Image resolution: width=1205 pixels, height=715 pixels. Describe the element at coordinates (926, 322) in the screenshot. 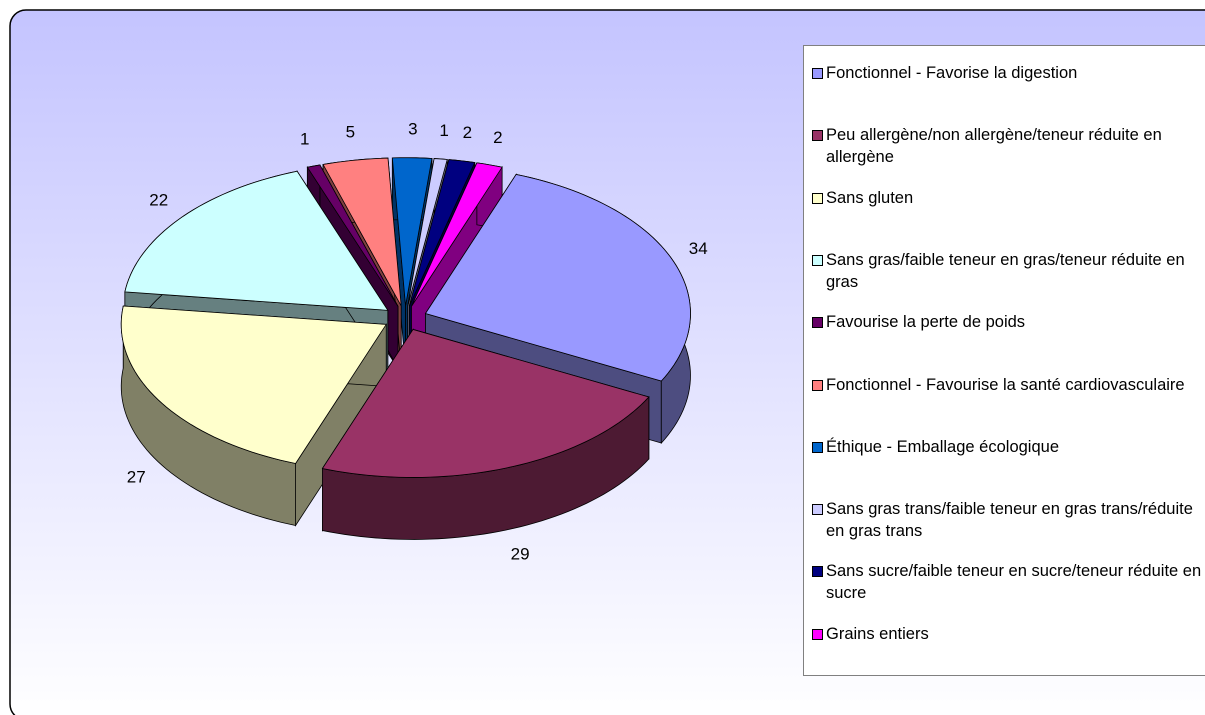

I see `legend-label: Favourise la perte de poids` at that location.